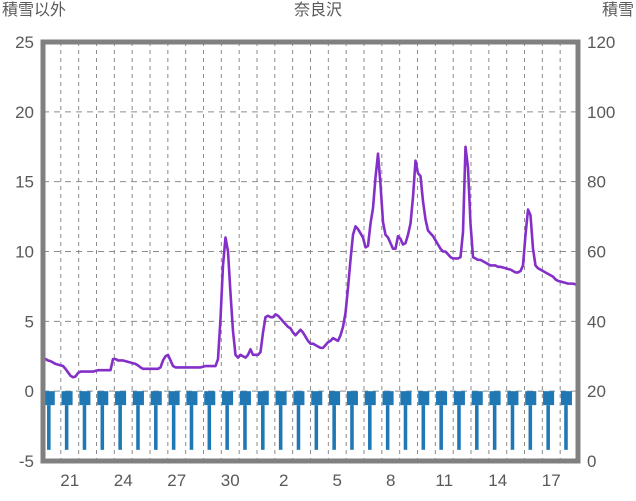 This screenshot has height=501, width=636. I want to click on x-tick-label: 17, so click(551, 480).